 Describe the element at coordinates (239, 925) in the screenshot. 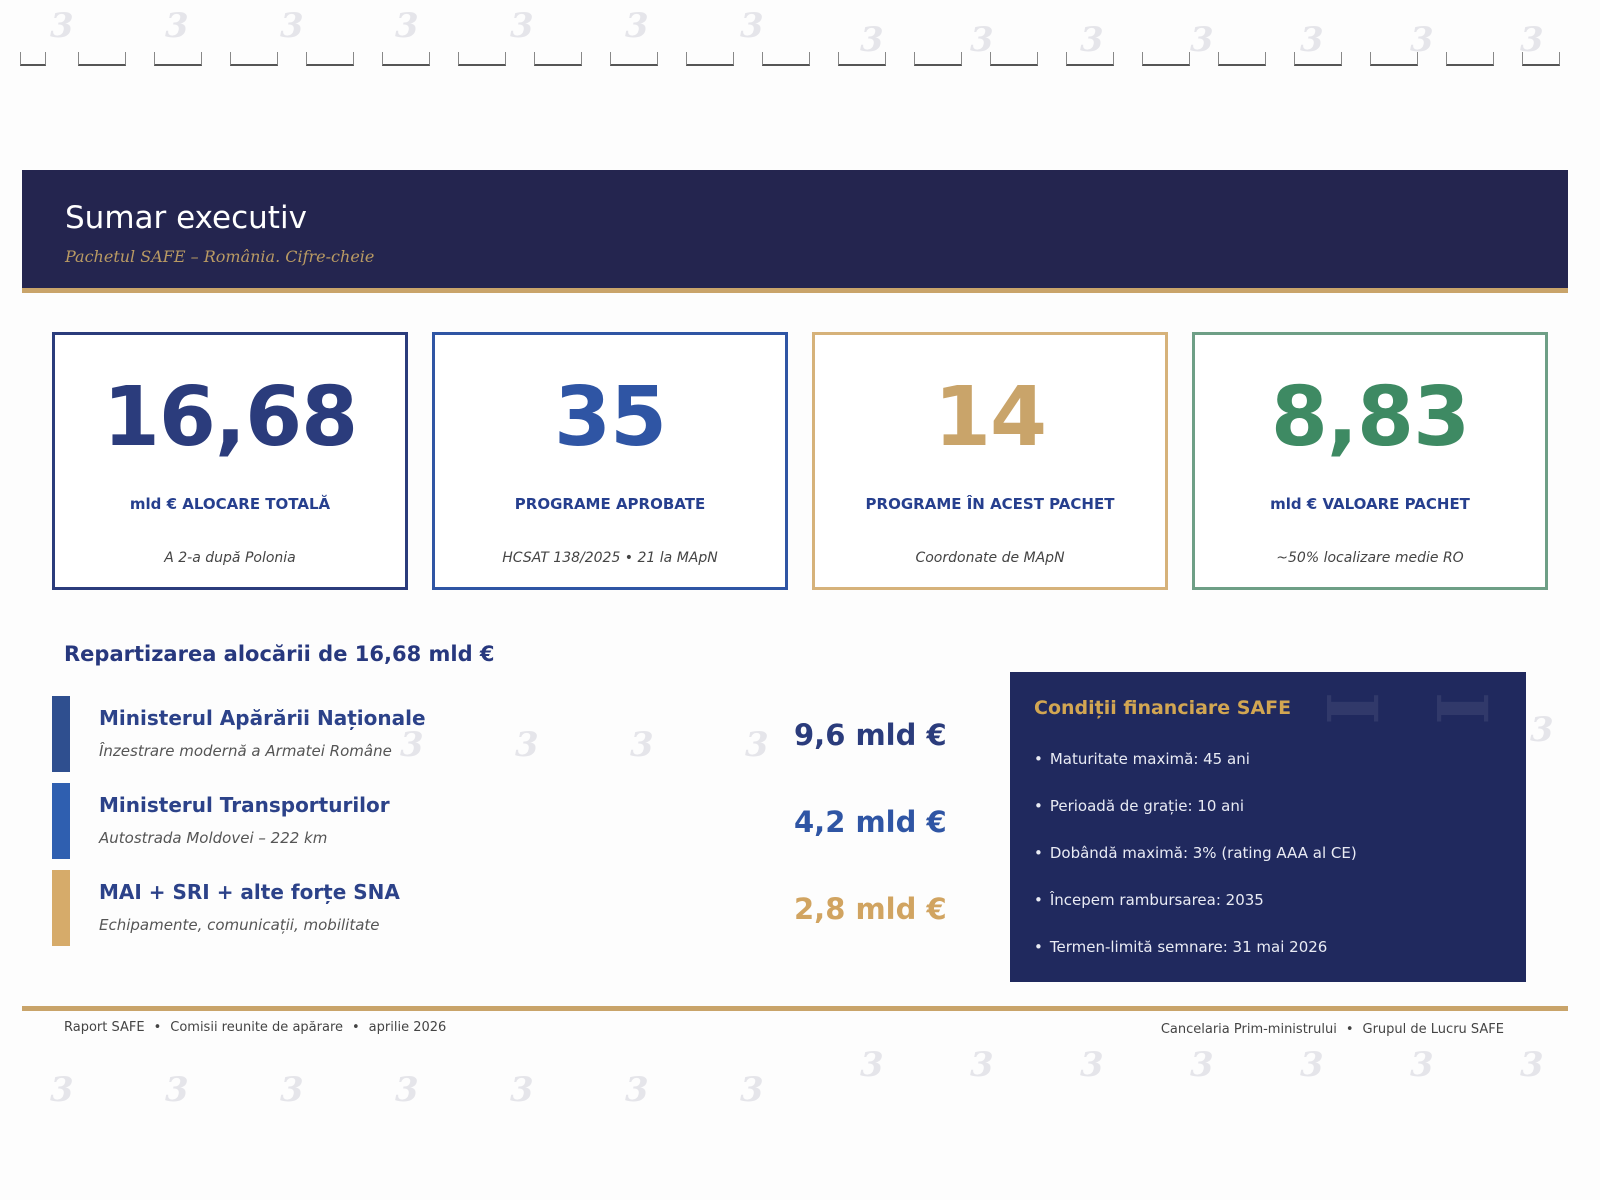

I see `allocation-desc: Echipamente, comunicații, mobilitate` at that location.